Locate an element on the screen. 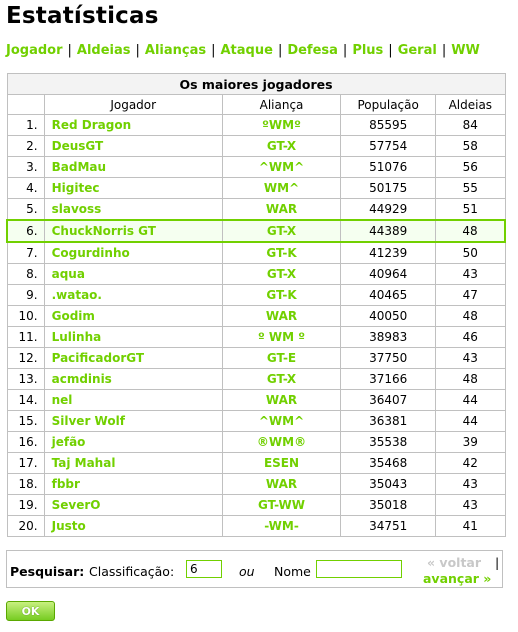  player-link: BadMau is located at coordinates (79, 167).